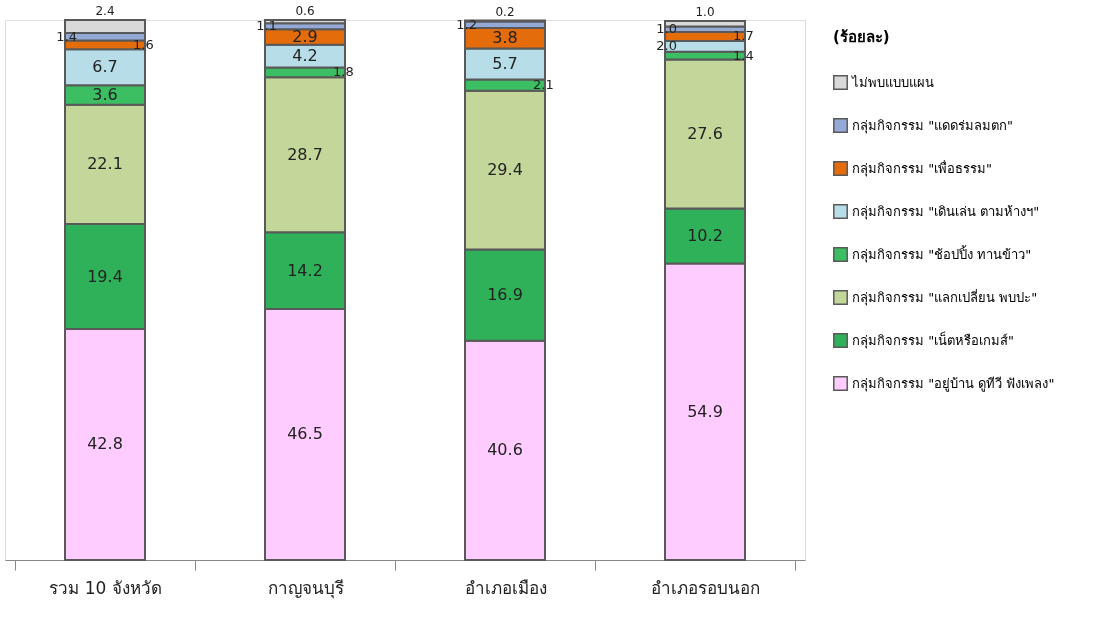 The width and height of the screenshot is (1120, 635). I want to click on data-label: 28.7, so click(305, 154).